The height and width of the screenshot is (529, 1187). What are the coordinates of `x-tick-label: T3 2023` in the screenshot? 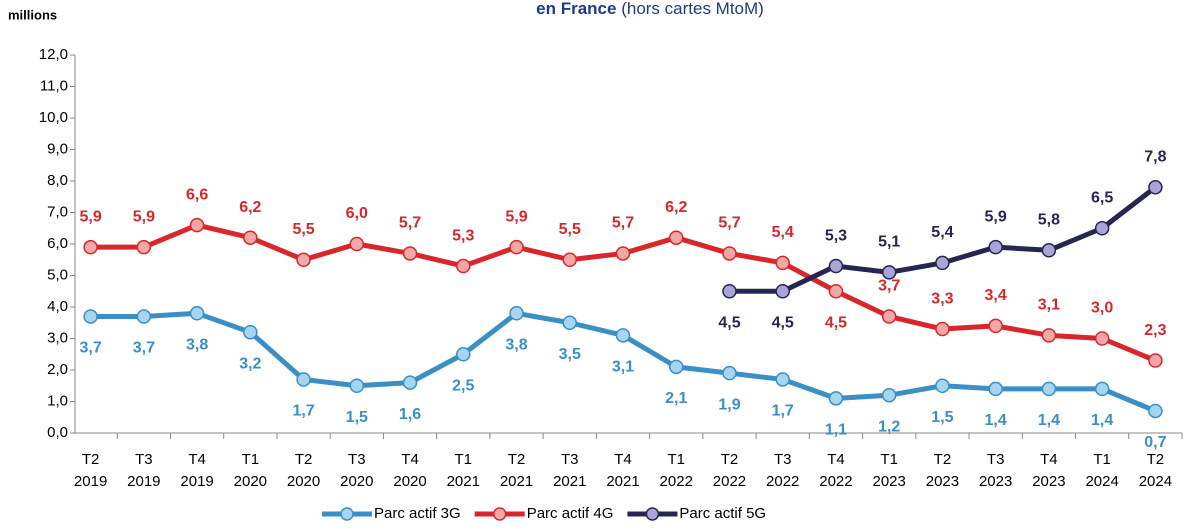 It's located at (995, 470).